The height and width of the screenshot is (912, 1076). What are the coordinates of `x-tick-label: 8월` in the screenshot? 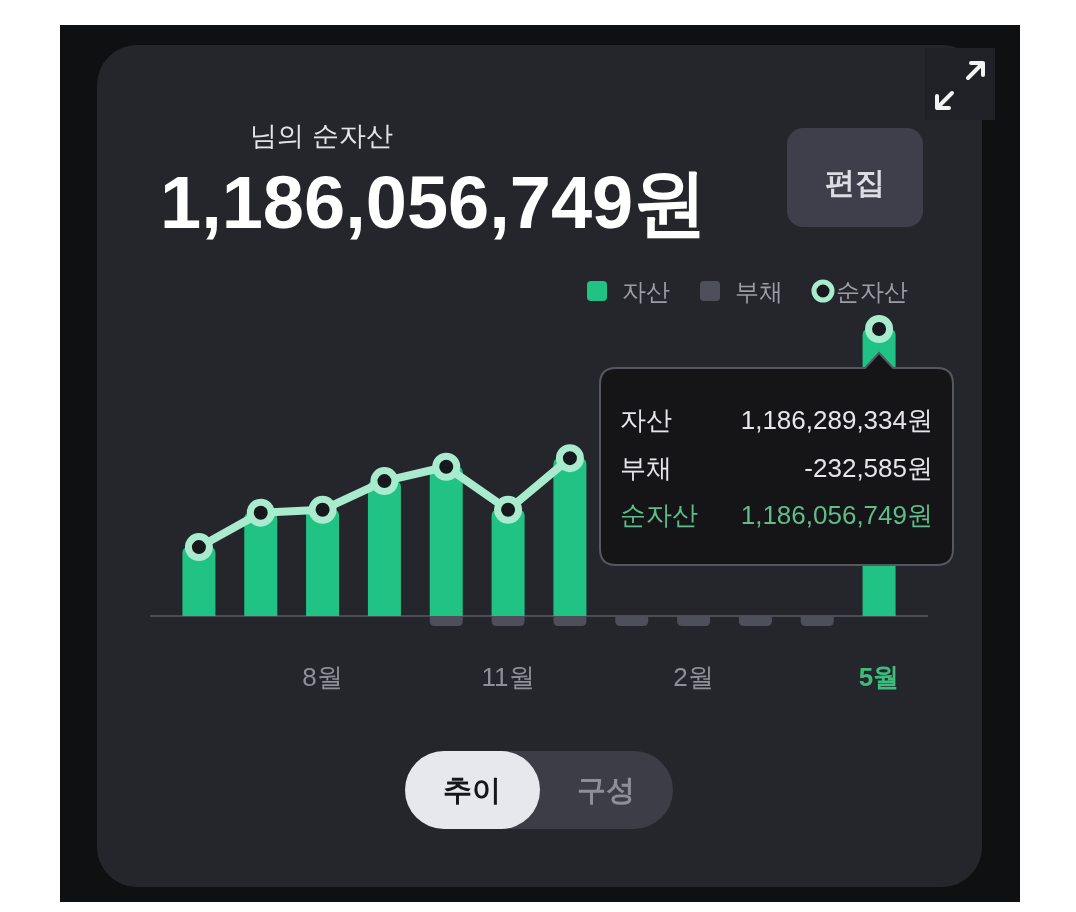 It's located at (322, 677).